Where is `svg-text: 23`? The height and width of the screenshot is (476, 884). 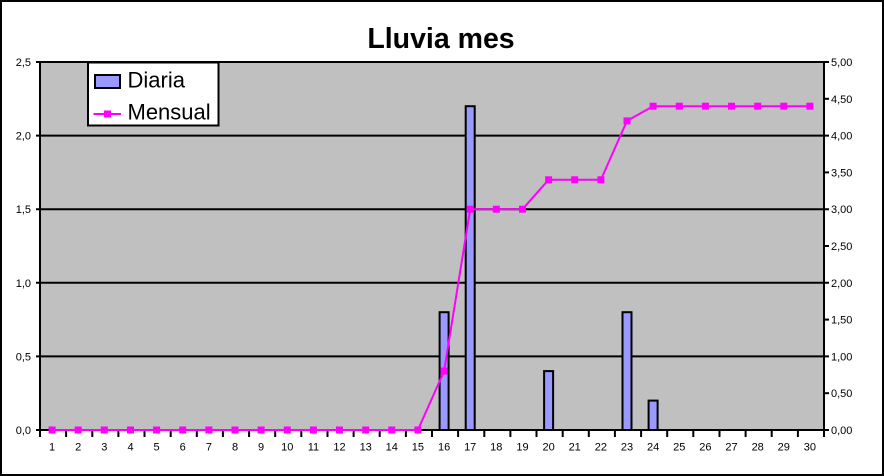
svg-text: 23 is located at coordinates (627, 448).